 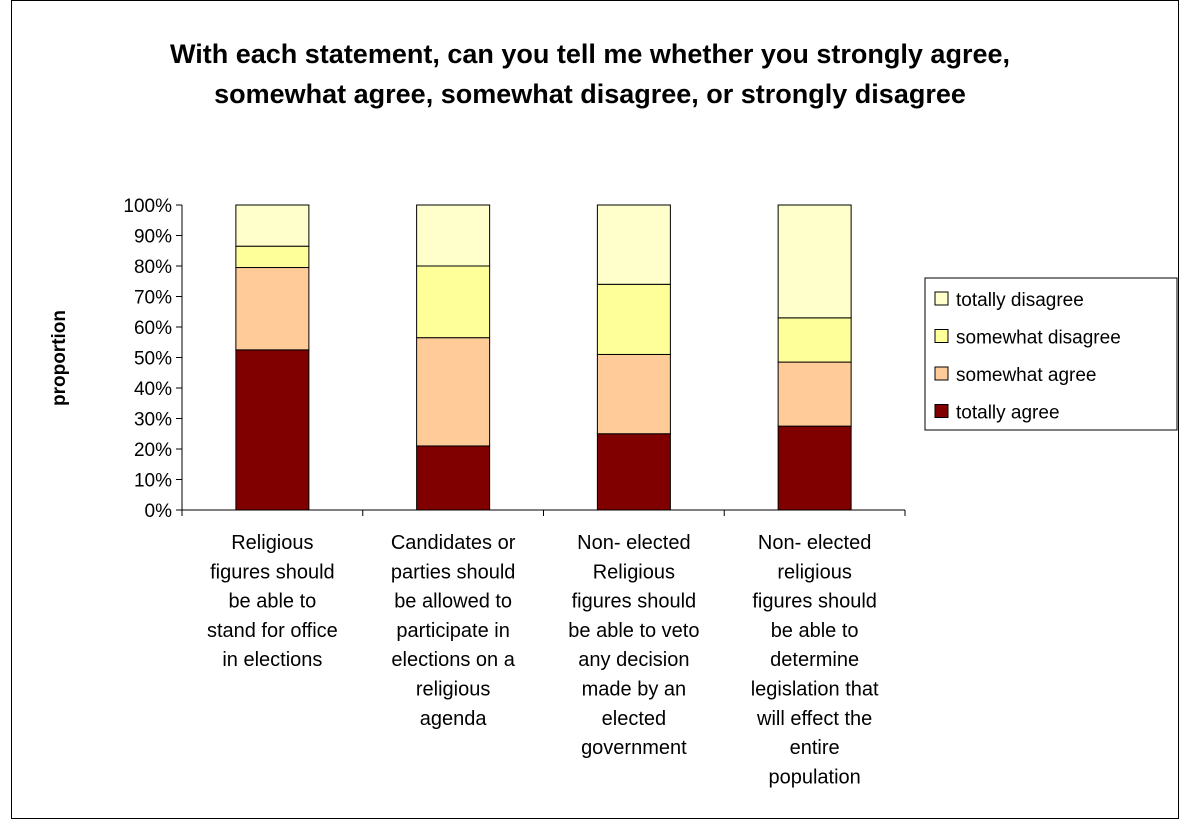 What do you see at coordinates (153, 328) in the screenshot?
I see `y-tick-label: 60%` at bounding box center [153, 328].